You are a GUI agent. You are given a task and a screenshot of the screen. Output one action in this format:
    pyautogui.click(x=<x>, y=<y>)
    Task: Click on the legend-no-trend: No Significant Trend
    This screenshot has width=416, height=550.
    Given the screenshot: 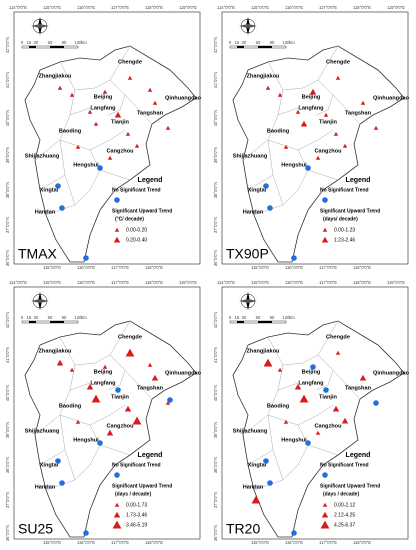 What is the action you would take?
    pyautogui.click(x=344, y=190)
    